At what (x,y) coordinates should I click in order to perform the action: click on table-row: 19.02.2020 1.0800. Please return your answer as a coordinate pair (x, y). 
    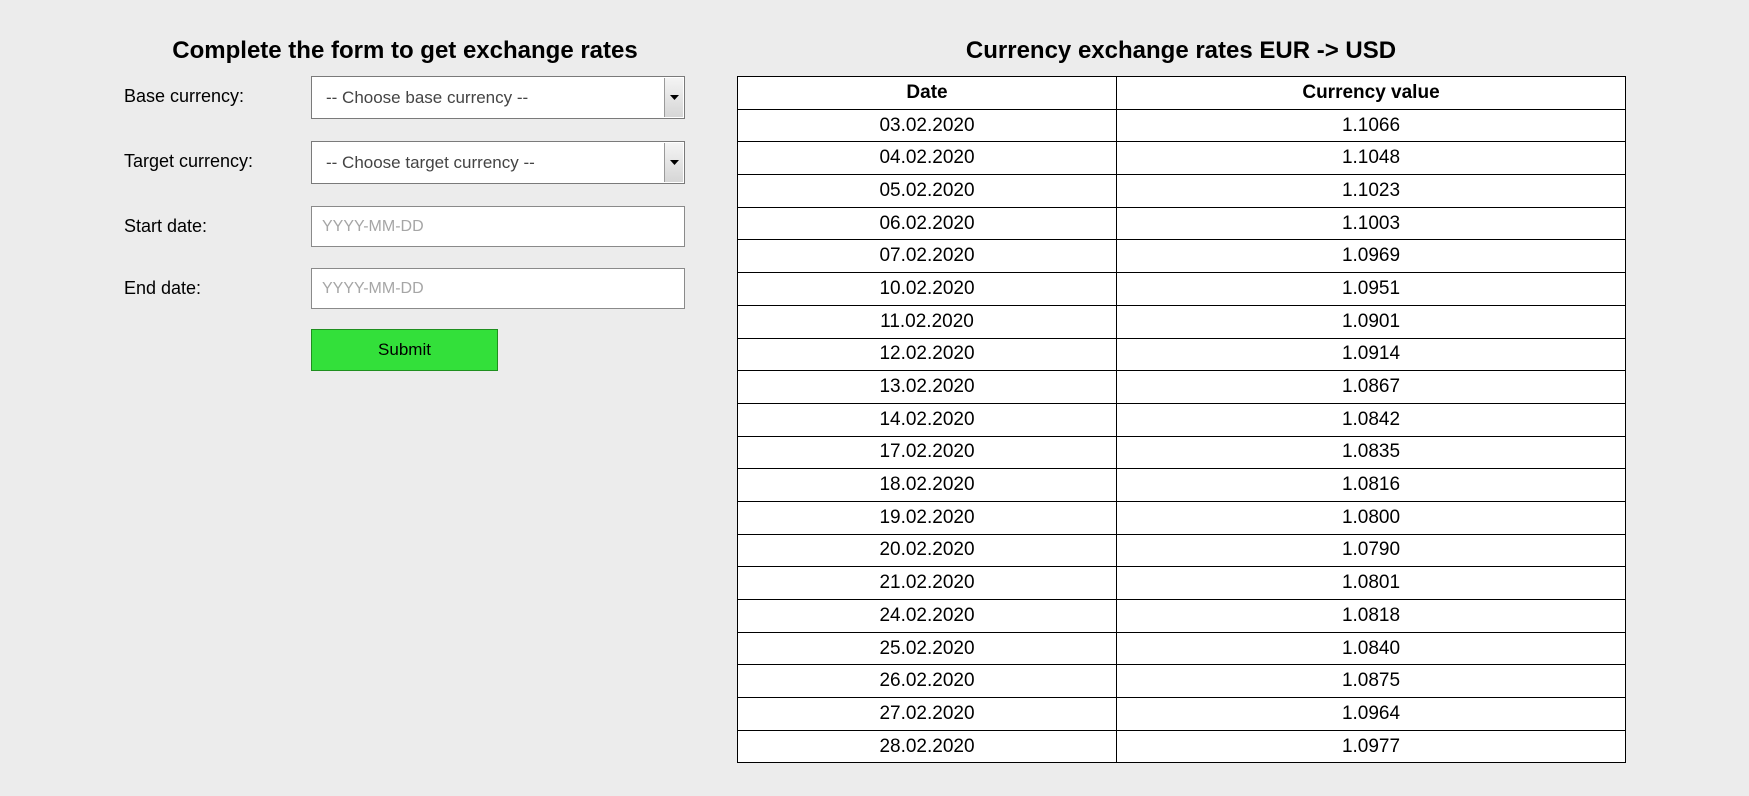
    Looking at the image, I should click on (1181, 517).